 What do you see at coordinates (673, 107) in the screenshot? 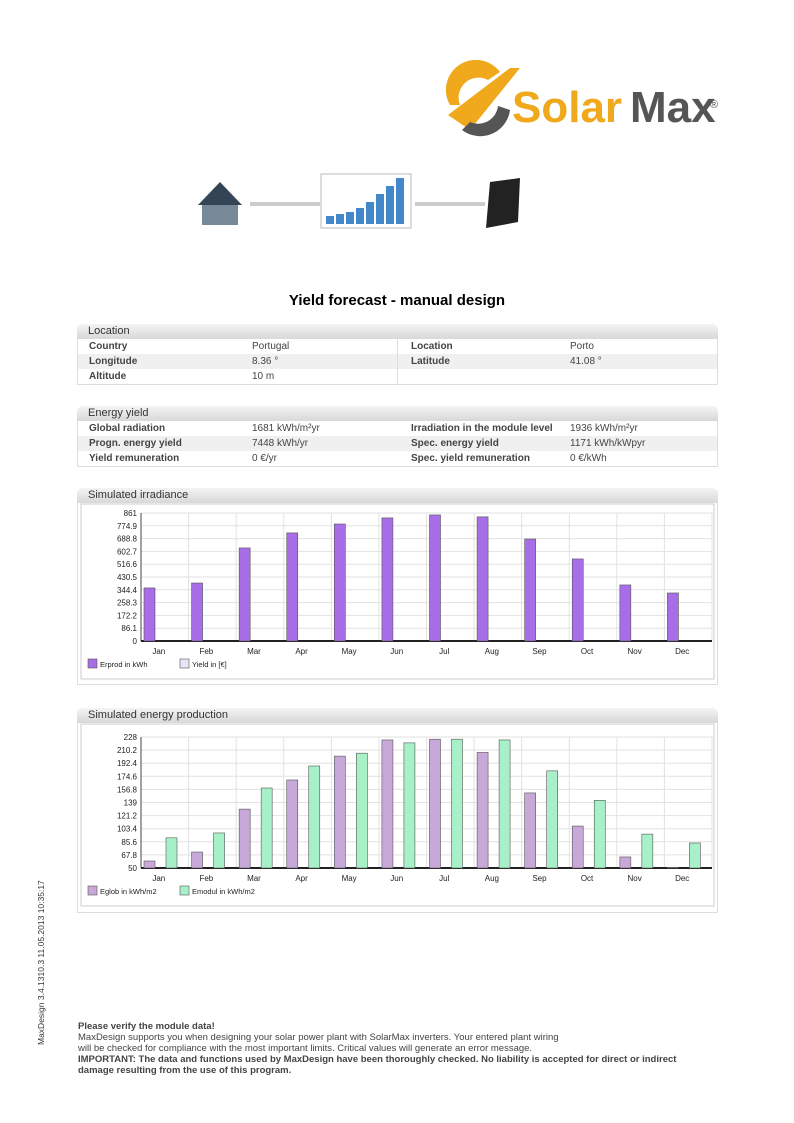
I see `logo-max: Max` at bounding box center [673, 107].